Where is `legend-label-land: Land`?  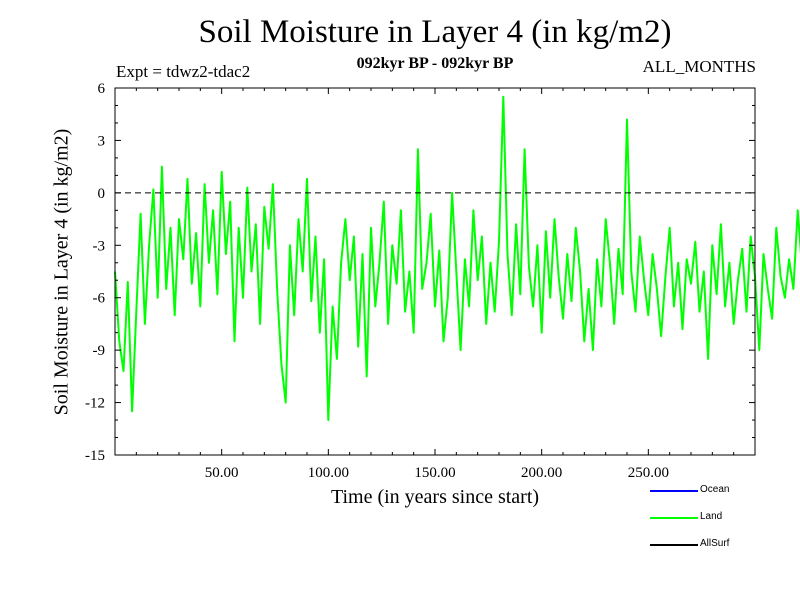 legend-label-land: Land is located at coordinates (711, 516).